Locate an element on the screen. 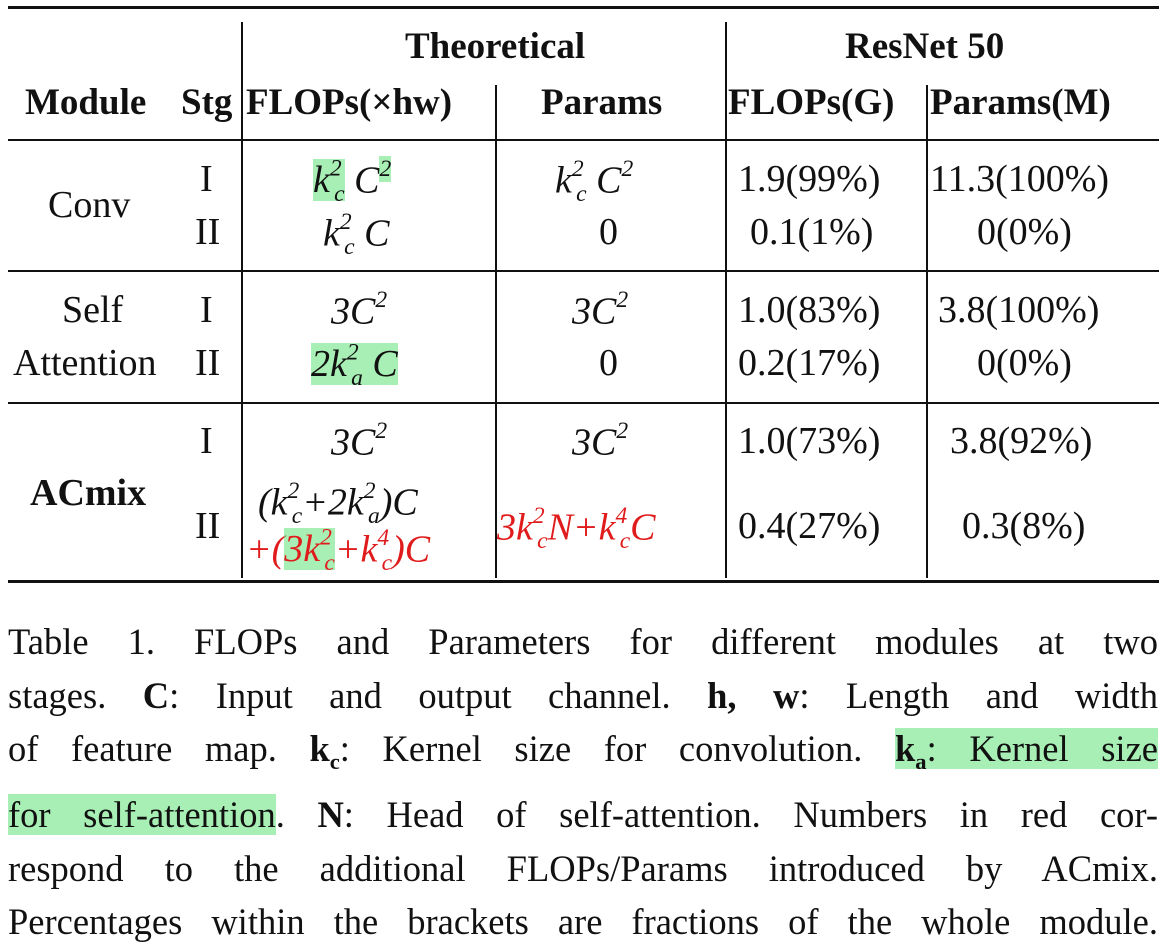  acmix-resnet-params-1: 3.8(92%) is located at coordinates (1021, 441).